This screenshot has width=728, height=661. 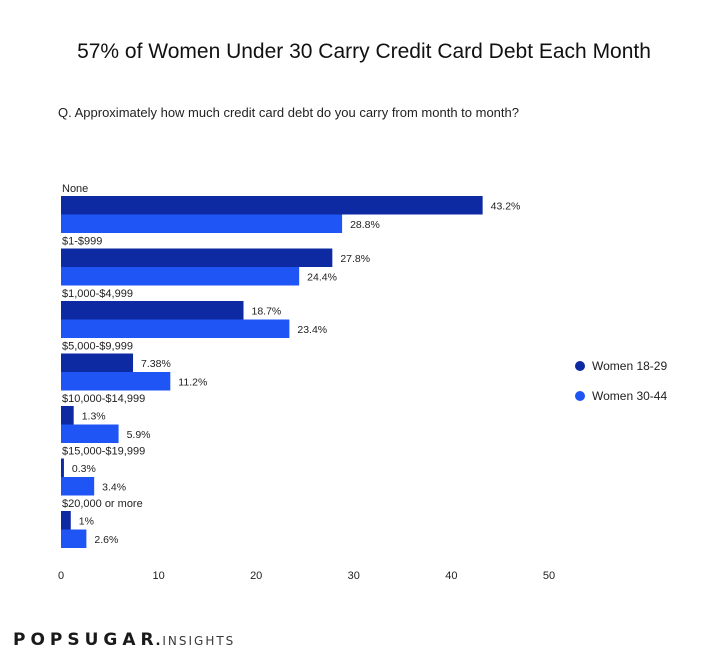 What do you see at coordinates (158, 576) in the screenshot?
I see `x-tick-label-1: 10` at bounding box center [158, 576].